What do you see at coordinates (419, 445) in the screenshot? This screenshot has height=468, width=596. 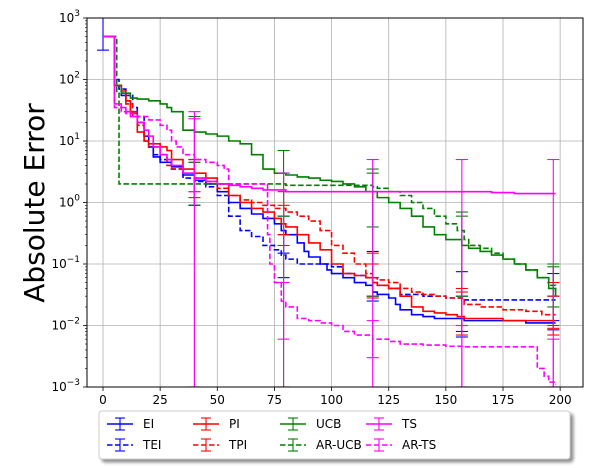 I see `legend-label: AR-TS` at bounding box center [419, 445].